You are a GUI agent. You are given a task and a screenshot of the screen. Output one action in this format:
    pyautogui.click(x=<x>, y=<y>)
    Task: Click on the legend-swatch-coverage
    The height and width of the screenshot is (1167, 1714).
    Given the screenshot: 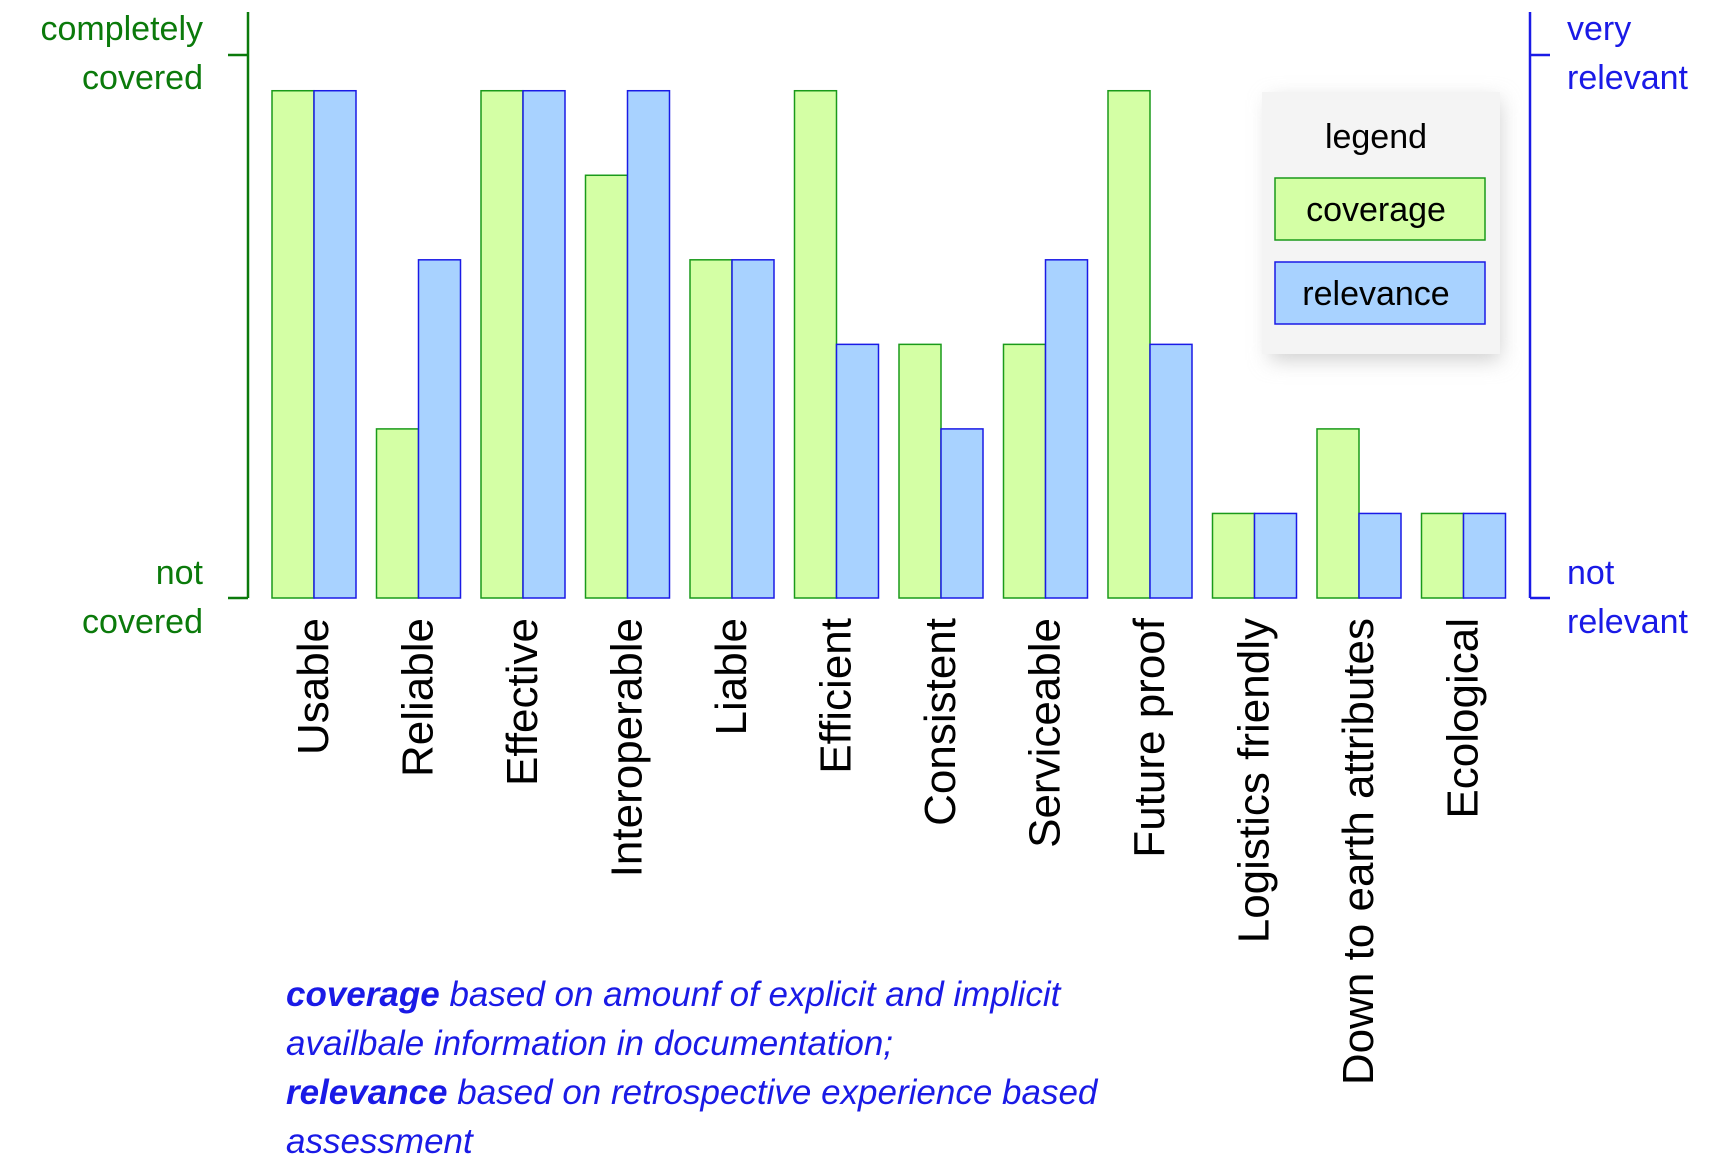 What is the action you would take?
    pyautogui.click(x=1380, y=209)
    